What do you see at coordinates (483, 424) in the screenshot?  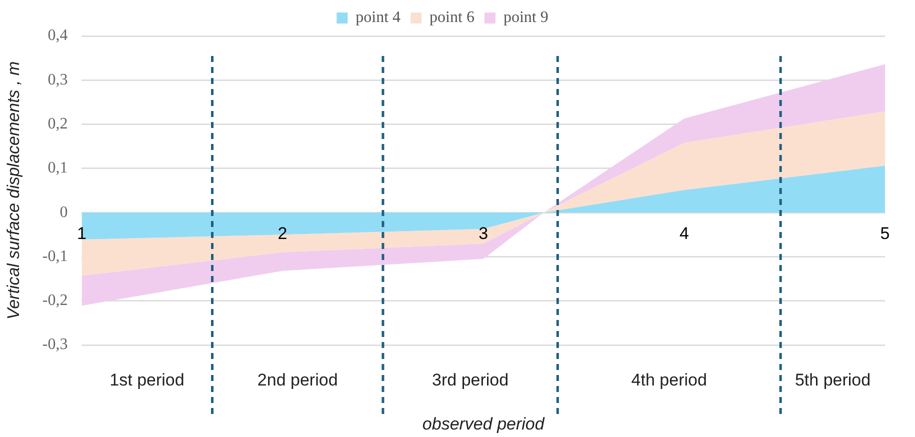 I see `x-axis-title: observed period` at bounding box center [483, 424].